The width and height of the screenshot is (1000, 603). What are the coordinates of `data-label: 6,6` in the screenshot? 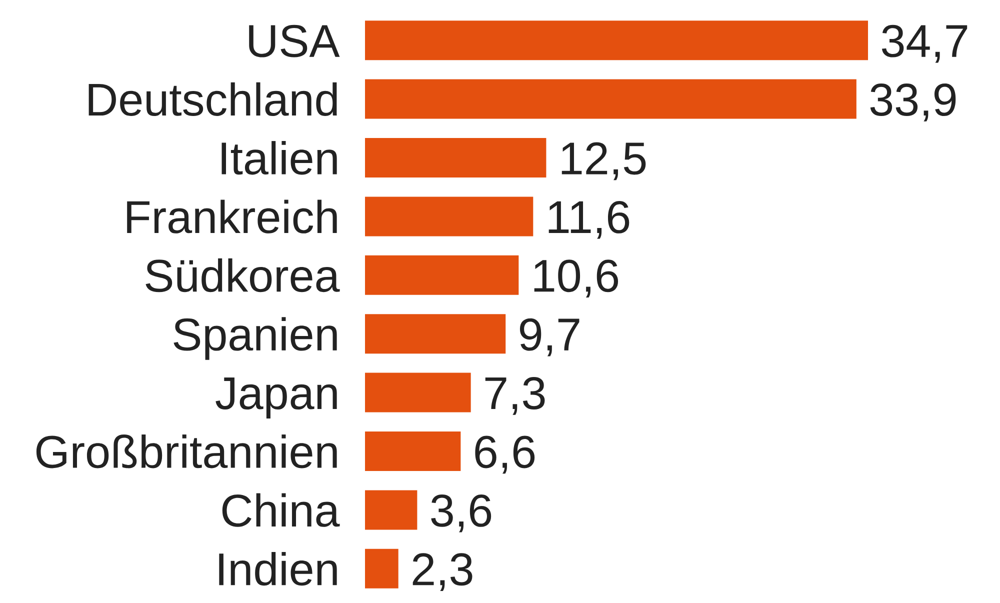 It's located at (505, 455).